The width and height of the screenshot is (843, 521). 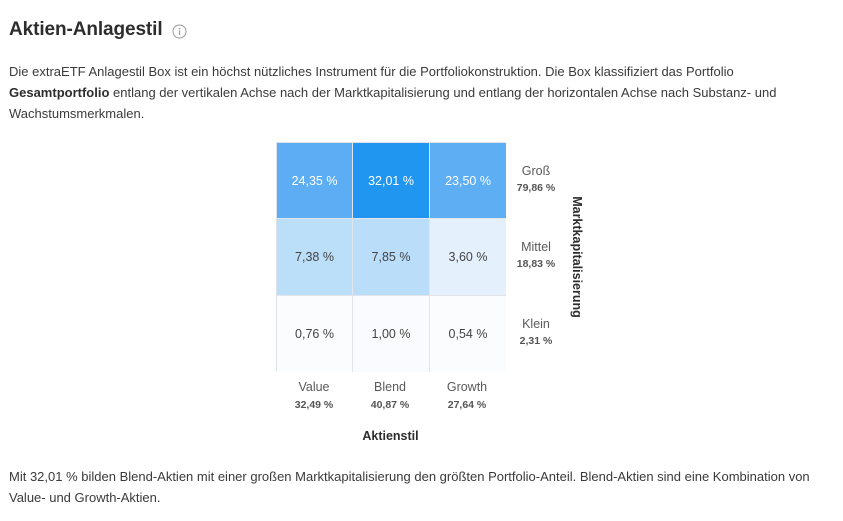 I want to click on cell-small-value: 0,76 %, so click(x=315, y=334).